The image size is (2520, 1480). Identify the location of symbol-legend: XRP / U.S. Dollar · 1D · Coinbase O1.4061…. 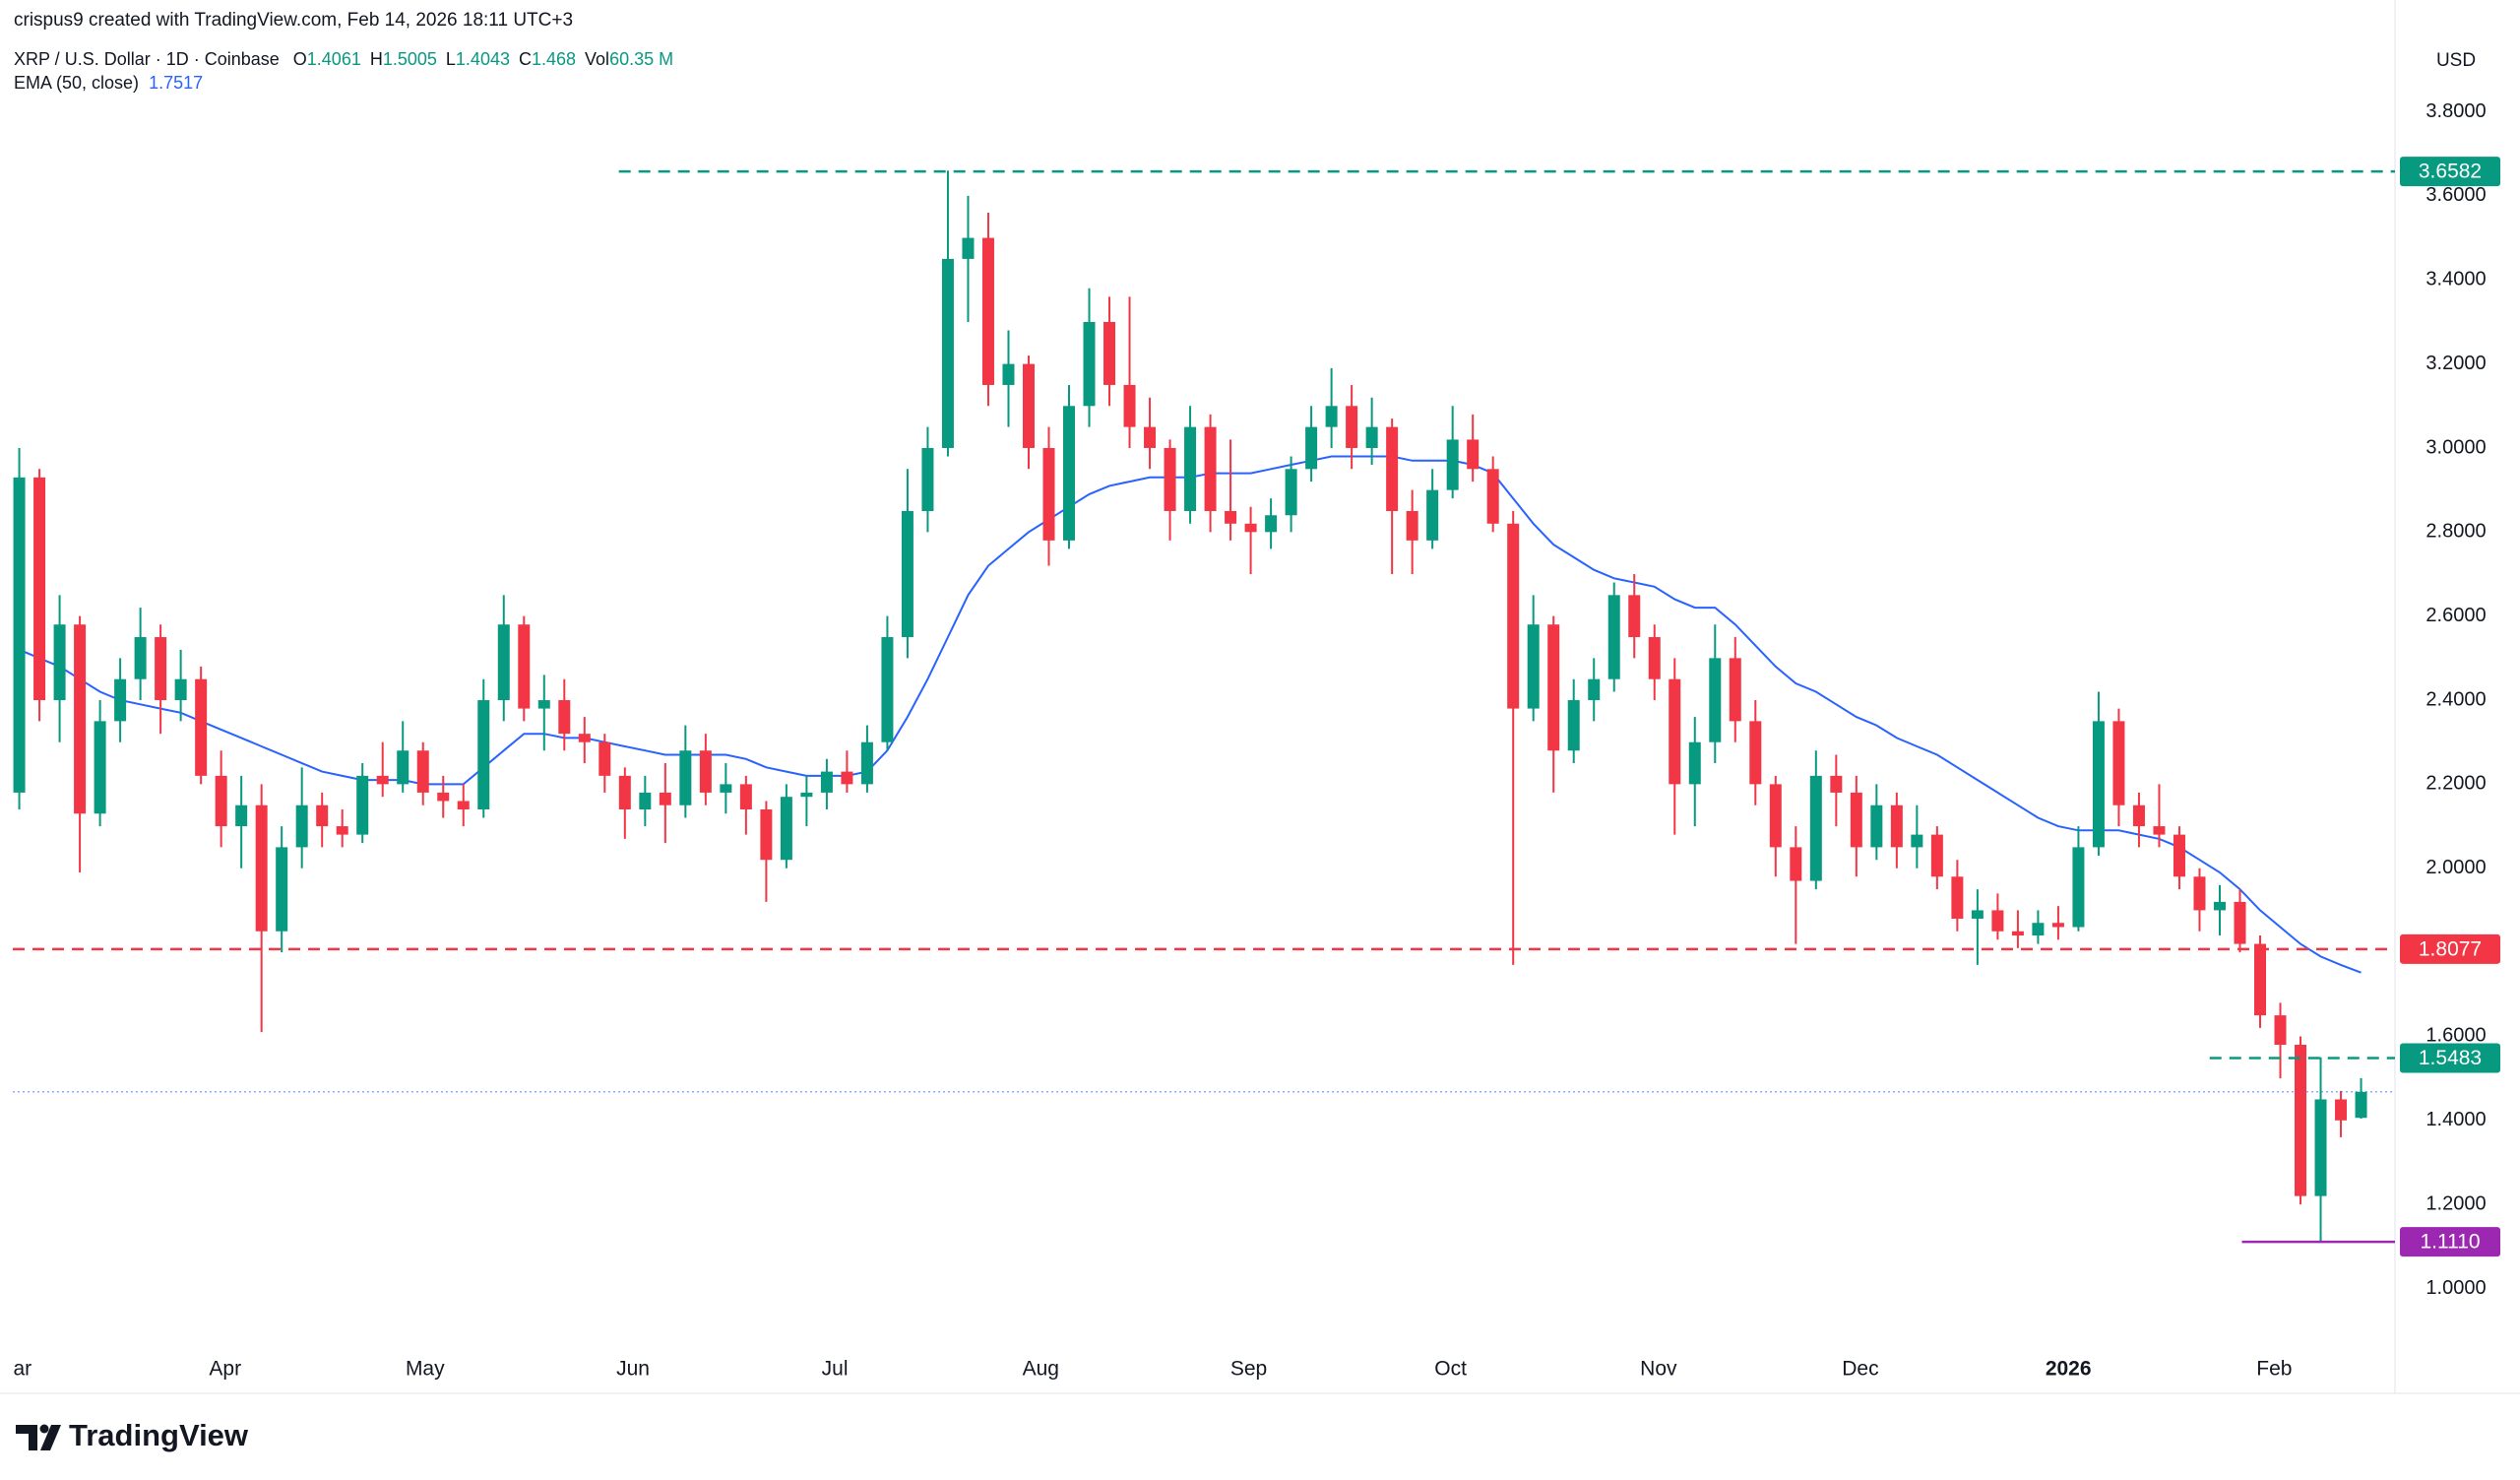
(343, 59).